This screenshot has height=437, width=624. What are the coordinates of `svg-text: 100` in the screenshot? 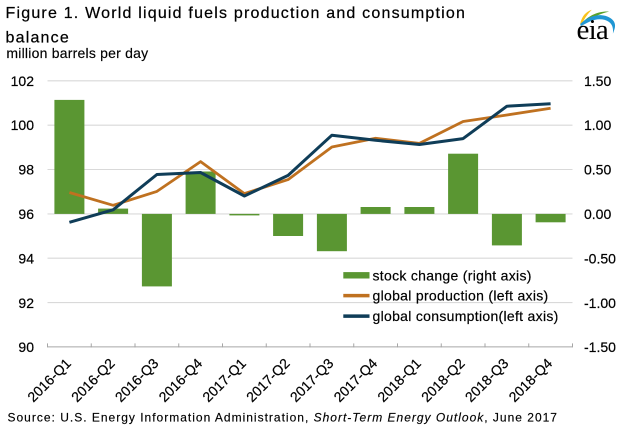 It's located at (23, 125).